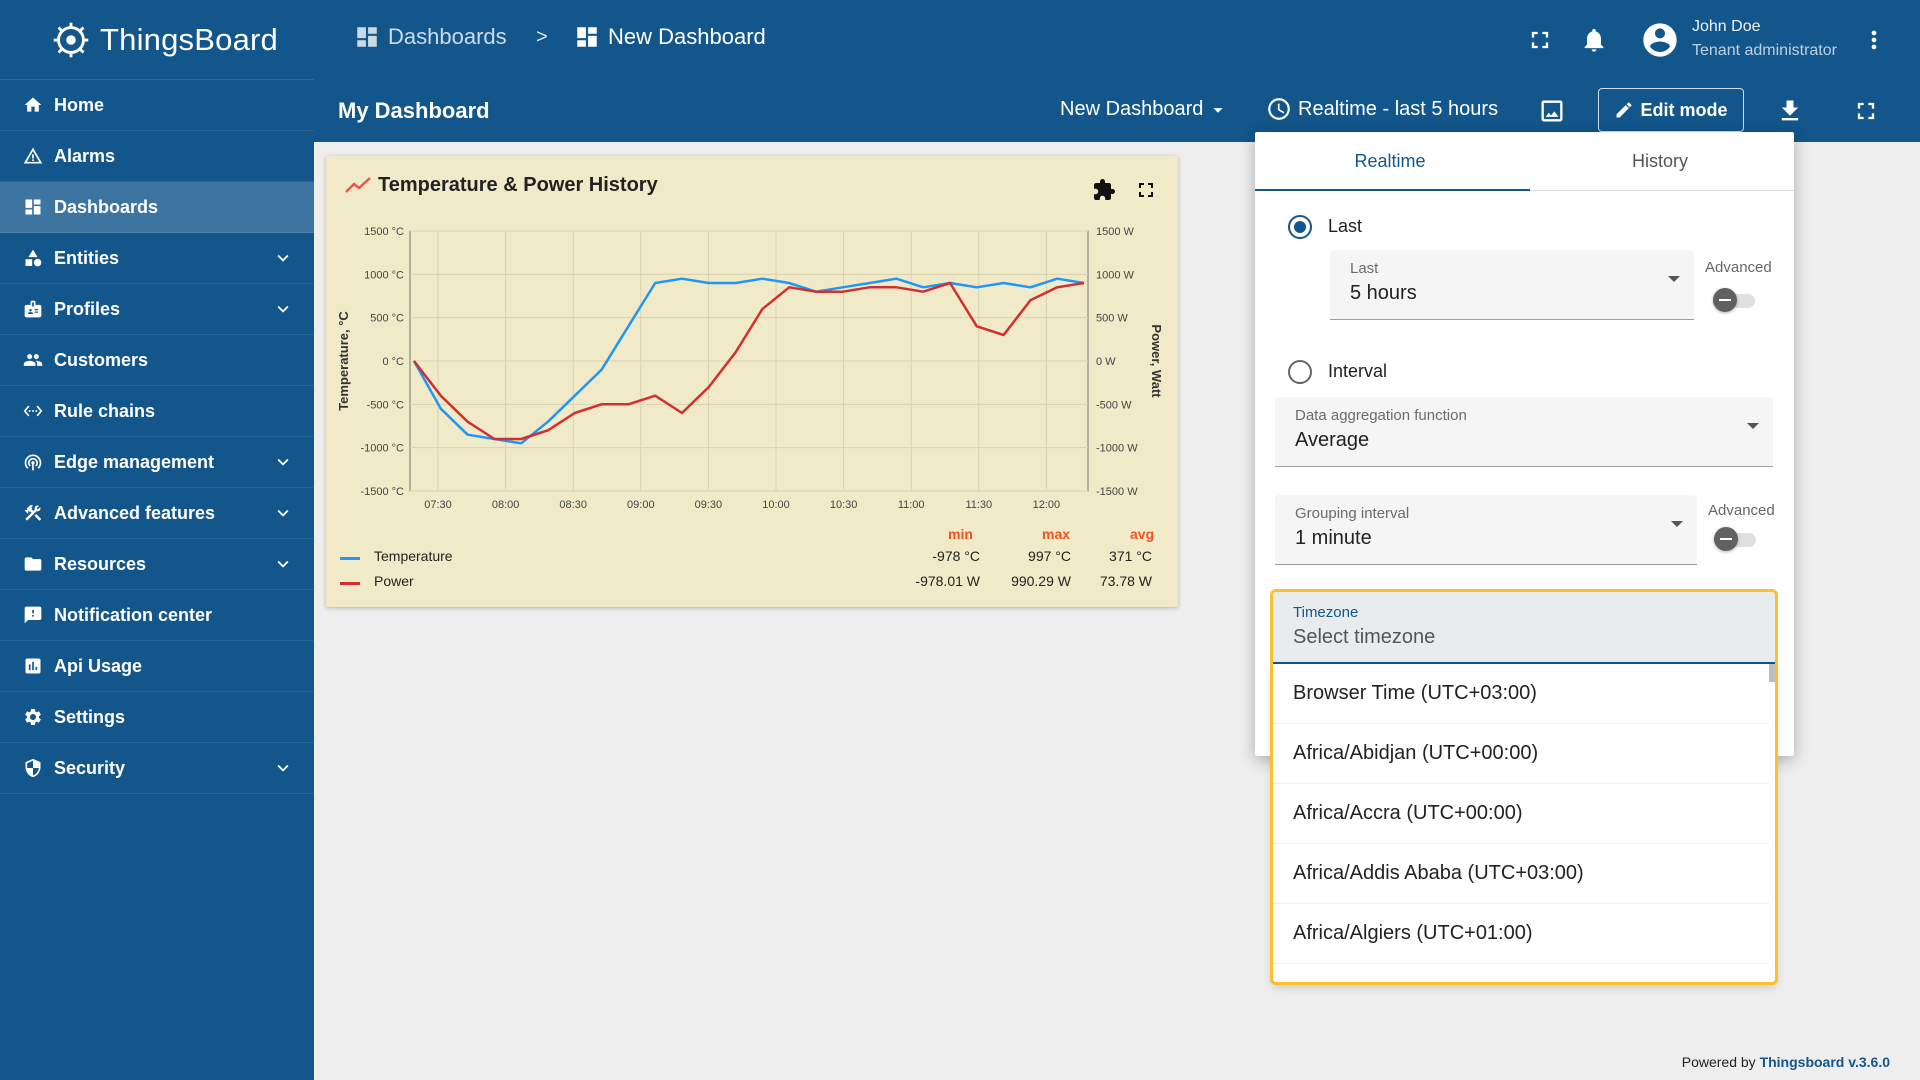 This screenshot has height=1080, width=1920. Describe the element at coordinates (1524, 161) in the screenshot. I see `timewindow-tabs: Realtime History` at that location.